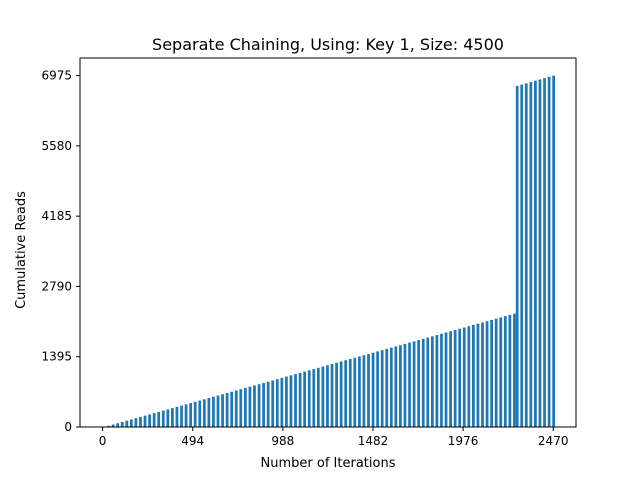 The height and width of the screenshot is (480, 640). Describe the element at coordinates (56, 146) in the screenshot. I see `y-tick-label: 5580` at that location.